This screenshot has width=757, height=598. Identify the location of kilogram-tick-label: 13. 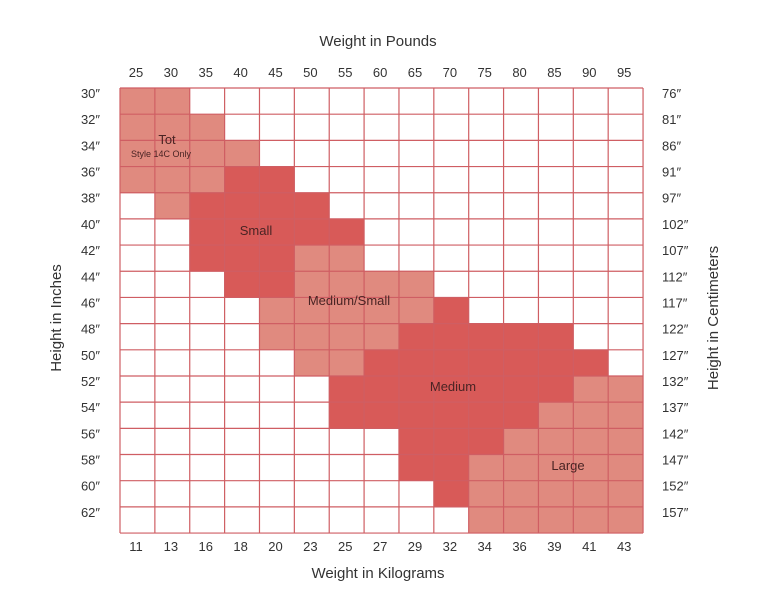
(171, 546).